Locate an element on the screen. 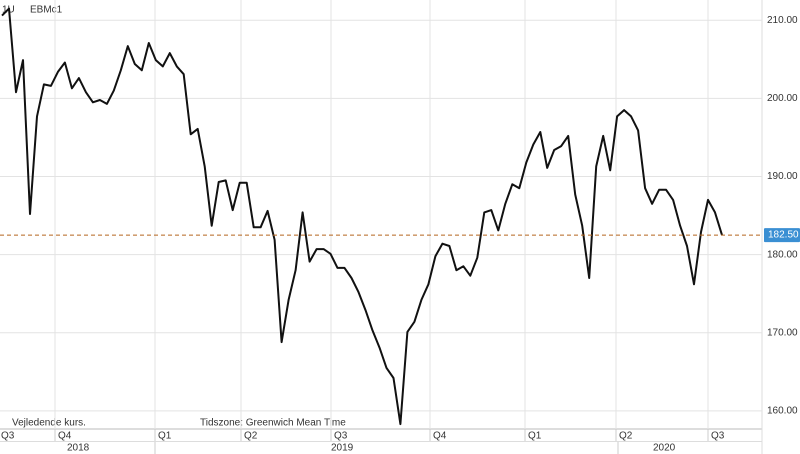  year-label: 2018 is located at coordinates (78, 448).